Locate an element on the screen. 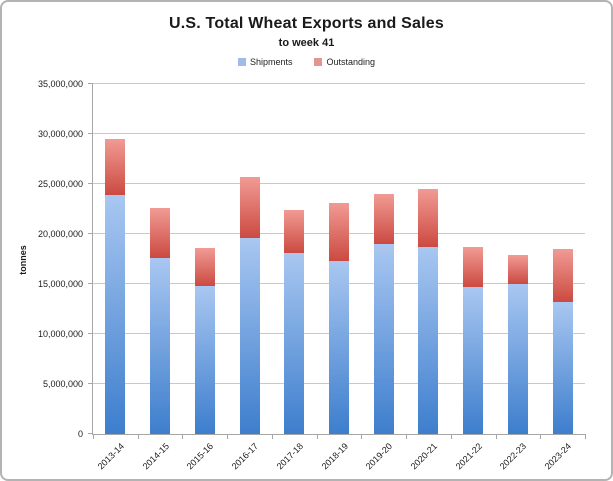 The image size is (613, 481). y-axis-tick-label: 15,000,000 is located at coordinates (60, 284).